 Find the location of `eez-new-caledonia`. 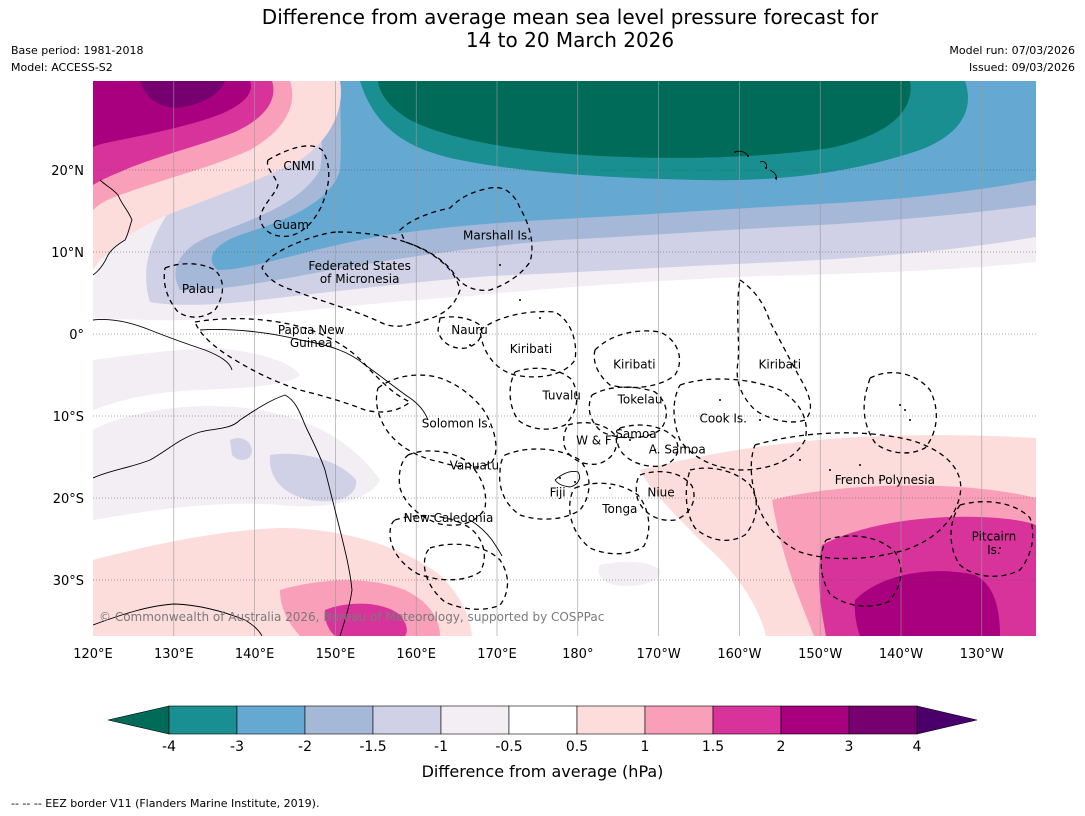

eez-new-caledonia is located at coordinates (437, 547).